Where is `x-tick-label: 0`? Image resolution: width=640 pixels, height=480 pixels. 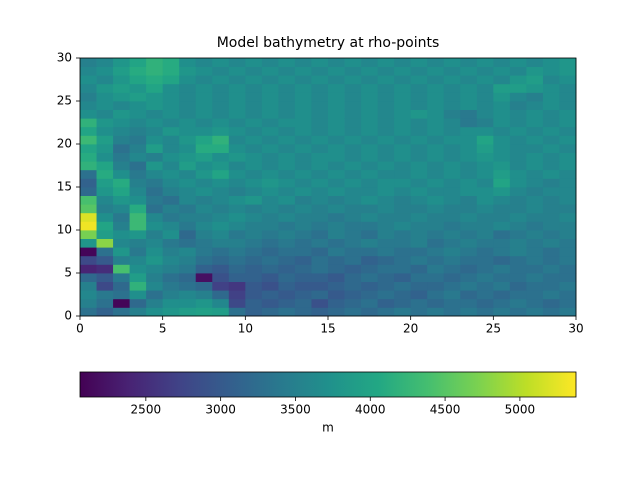
x-tick-label: 0 is located at coordinates (80, 329).